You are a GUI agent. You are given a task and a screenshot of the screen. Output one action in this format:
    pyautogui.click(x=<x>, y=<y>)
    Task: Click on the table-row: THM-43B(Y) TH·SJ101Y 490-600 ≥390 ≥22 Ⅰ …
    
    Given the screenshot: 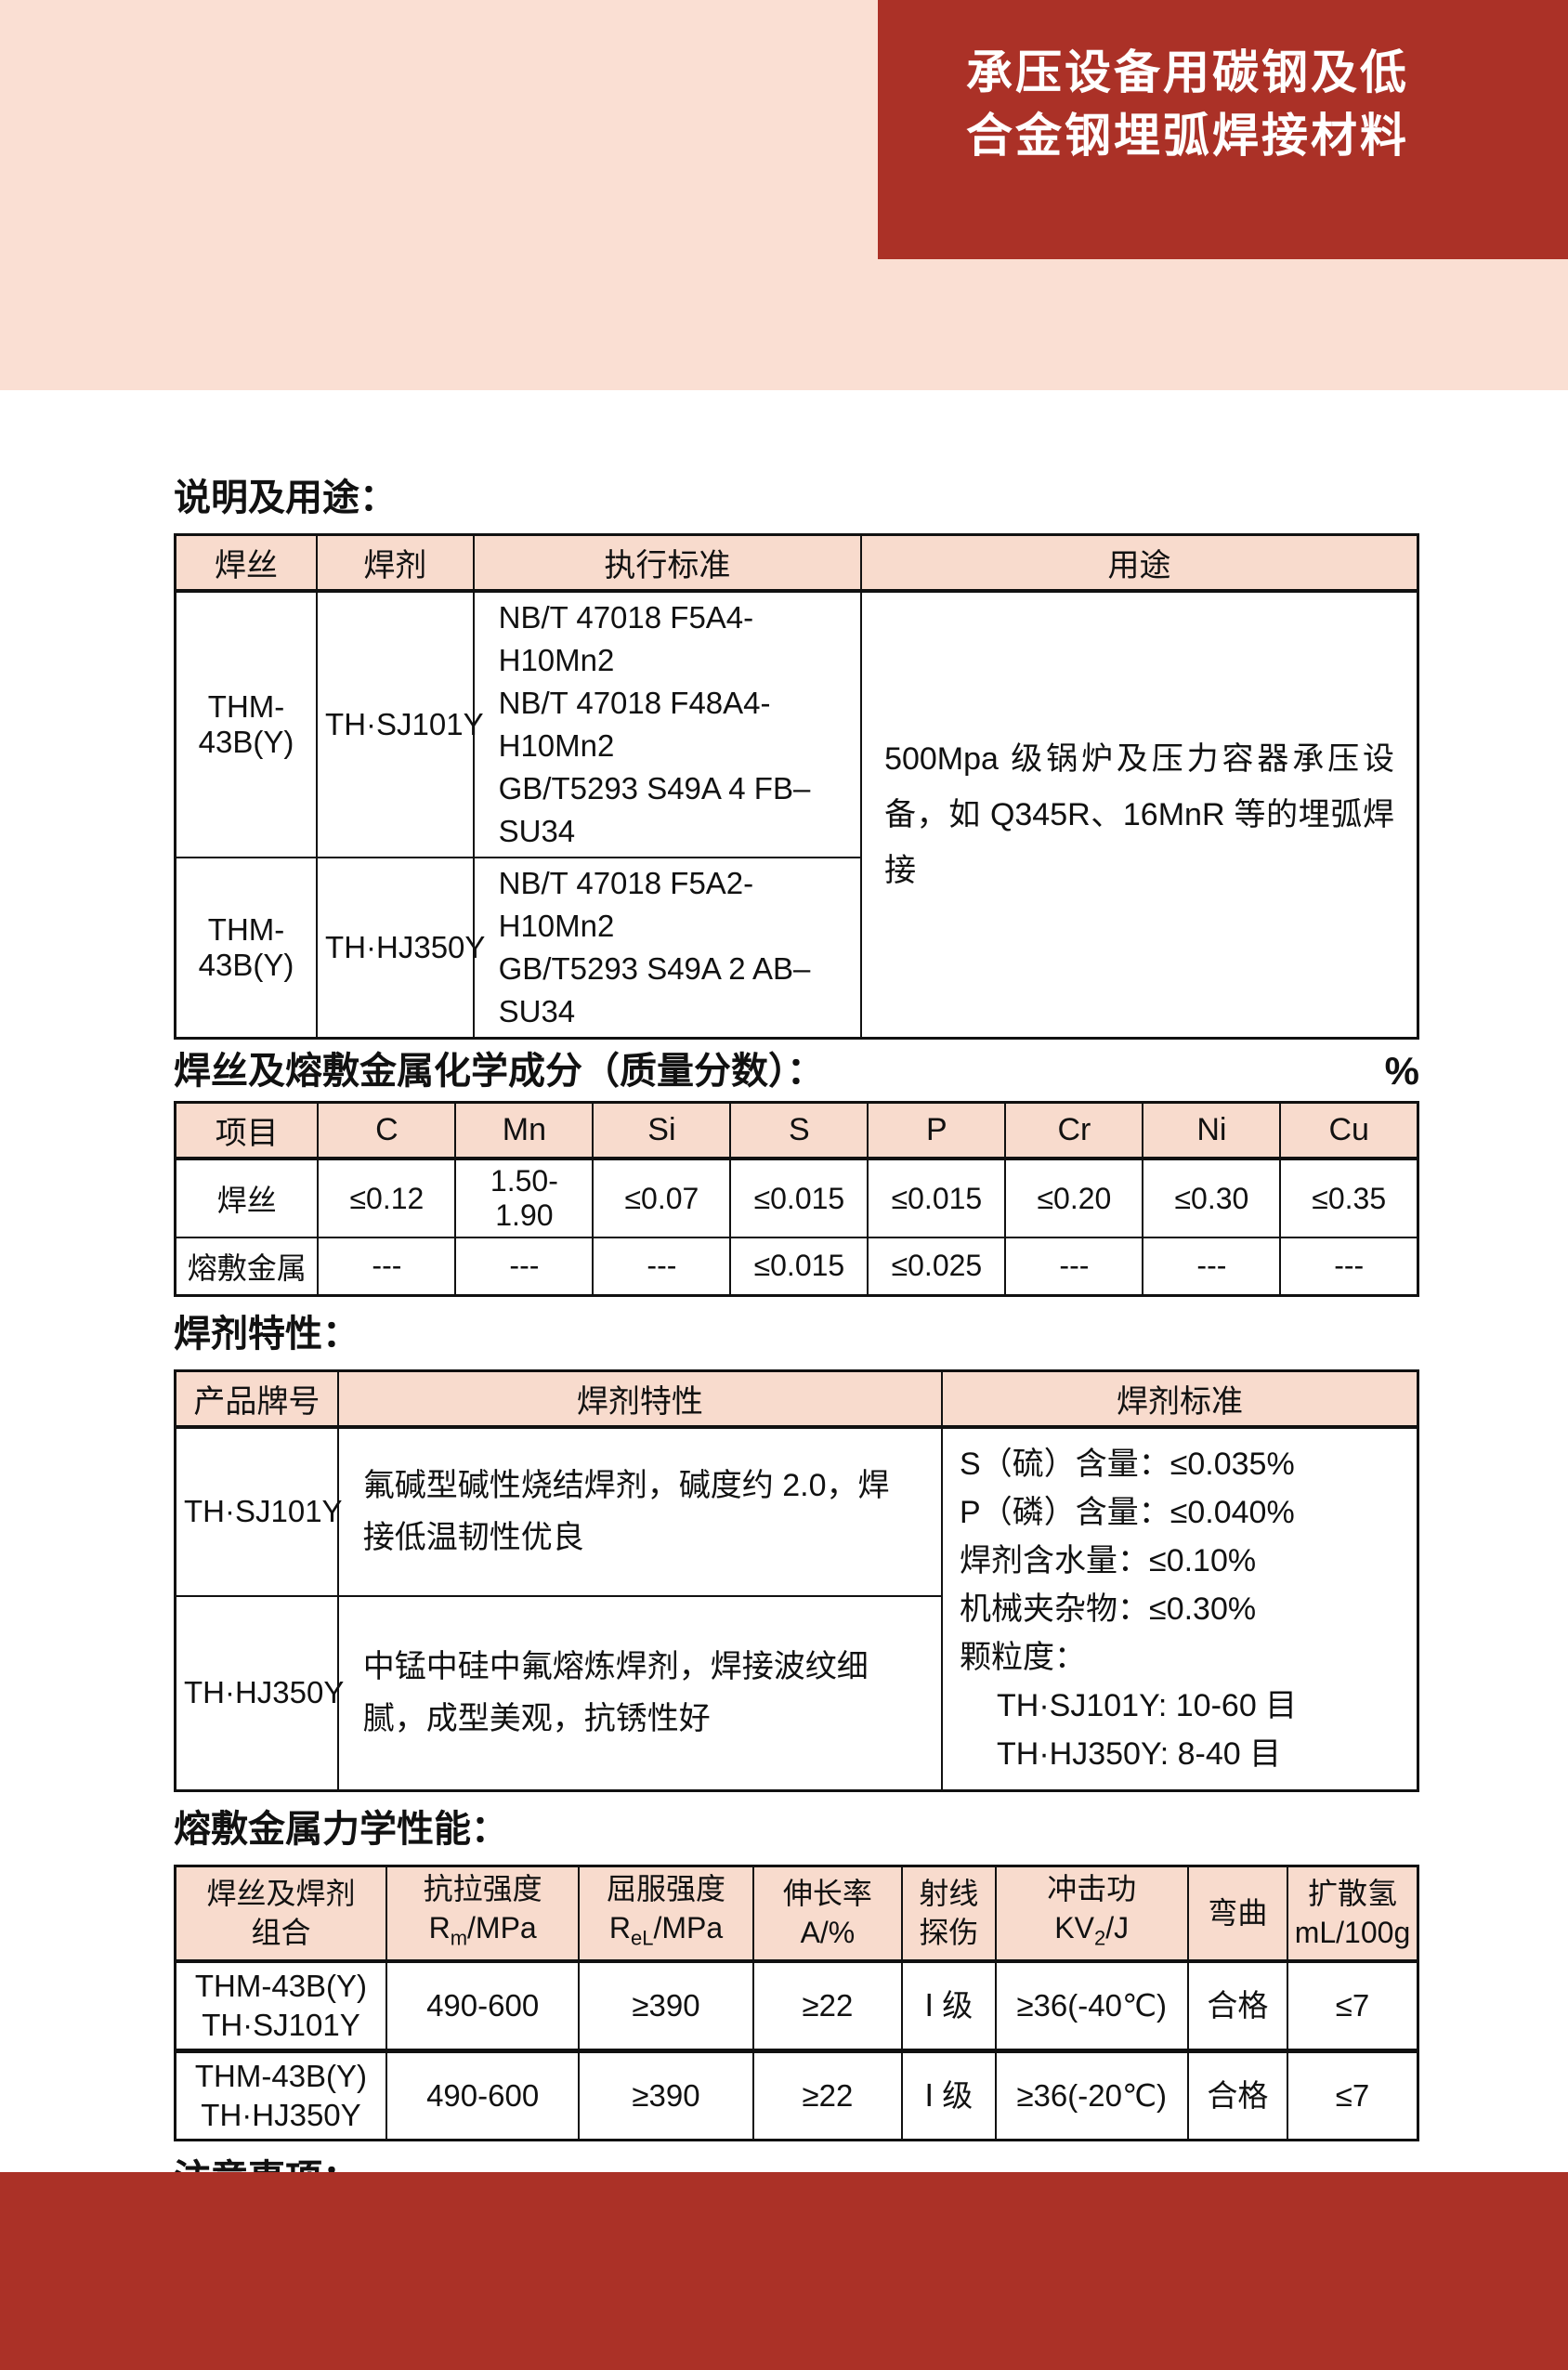 What is the action you would take?
    pyautogui.click(x=796, y=2006)
    